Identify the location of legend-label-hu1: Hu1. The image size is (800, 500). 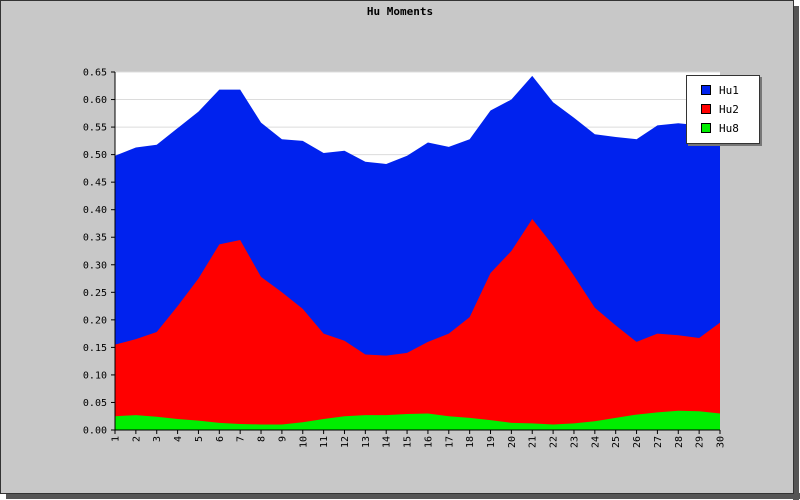
(729, 90).